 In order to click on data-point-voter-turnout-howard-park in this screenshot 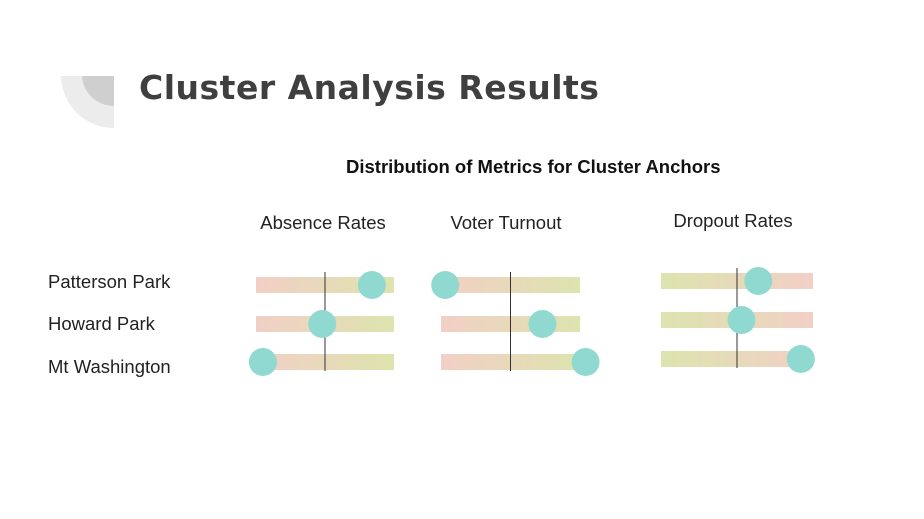, I will do `click(542, 324)`.